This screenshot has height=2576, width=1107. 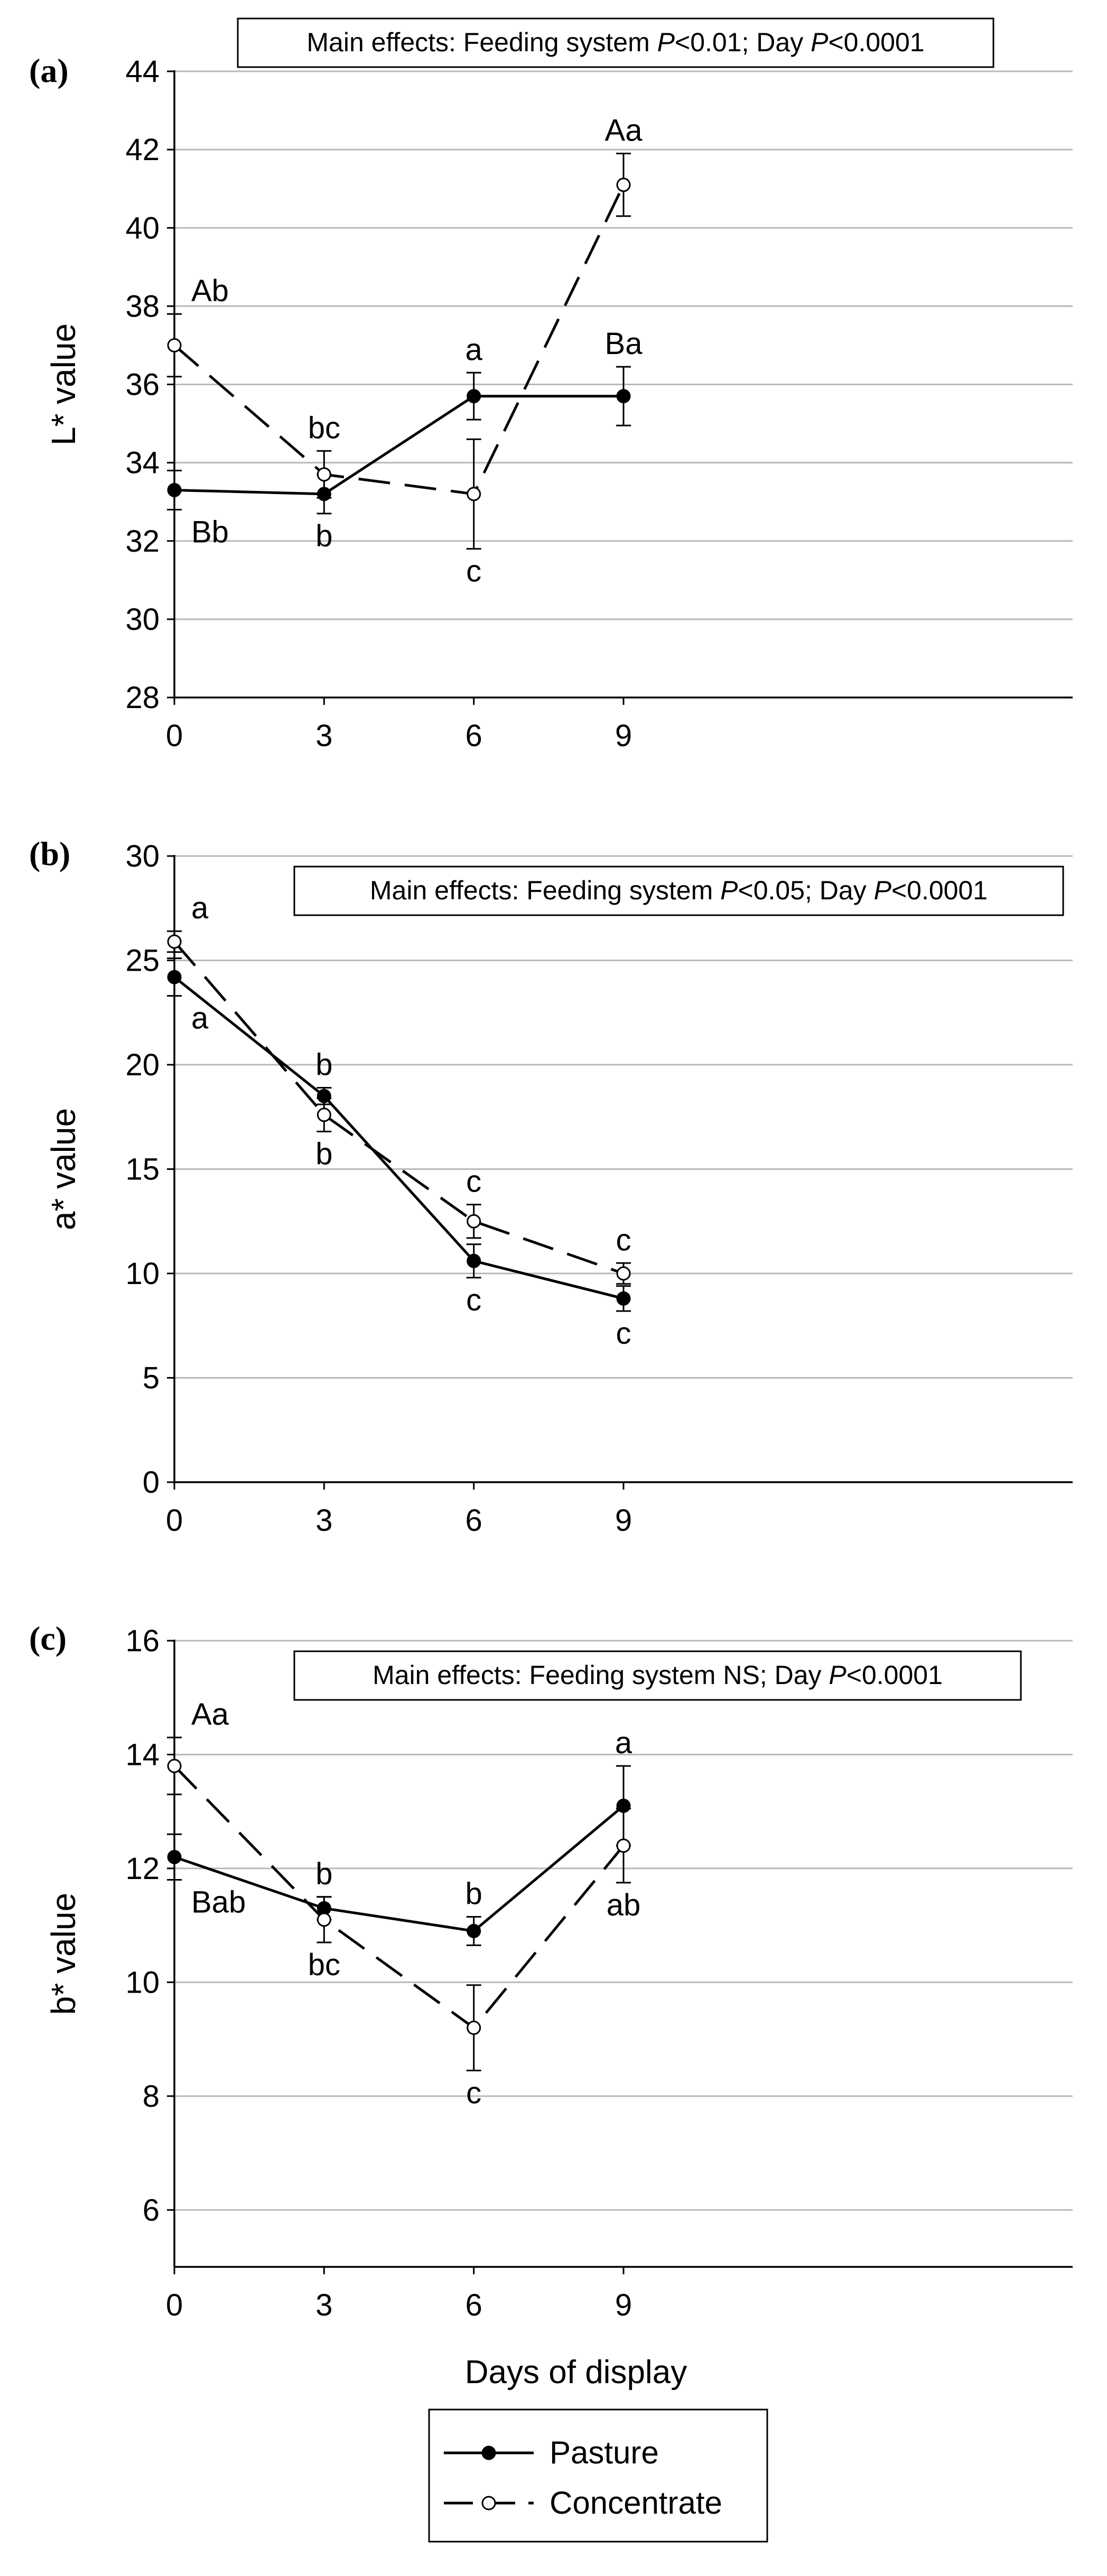 What do you see at coordinates (576, 2372) in the screenshot?
I see `x-axis-label: Days of display` at bounding box center [576, 2372].